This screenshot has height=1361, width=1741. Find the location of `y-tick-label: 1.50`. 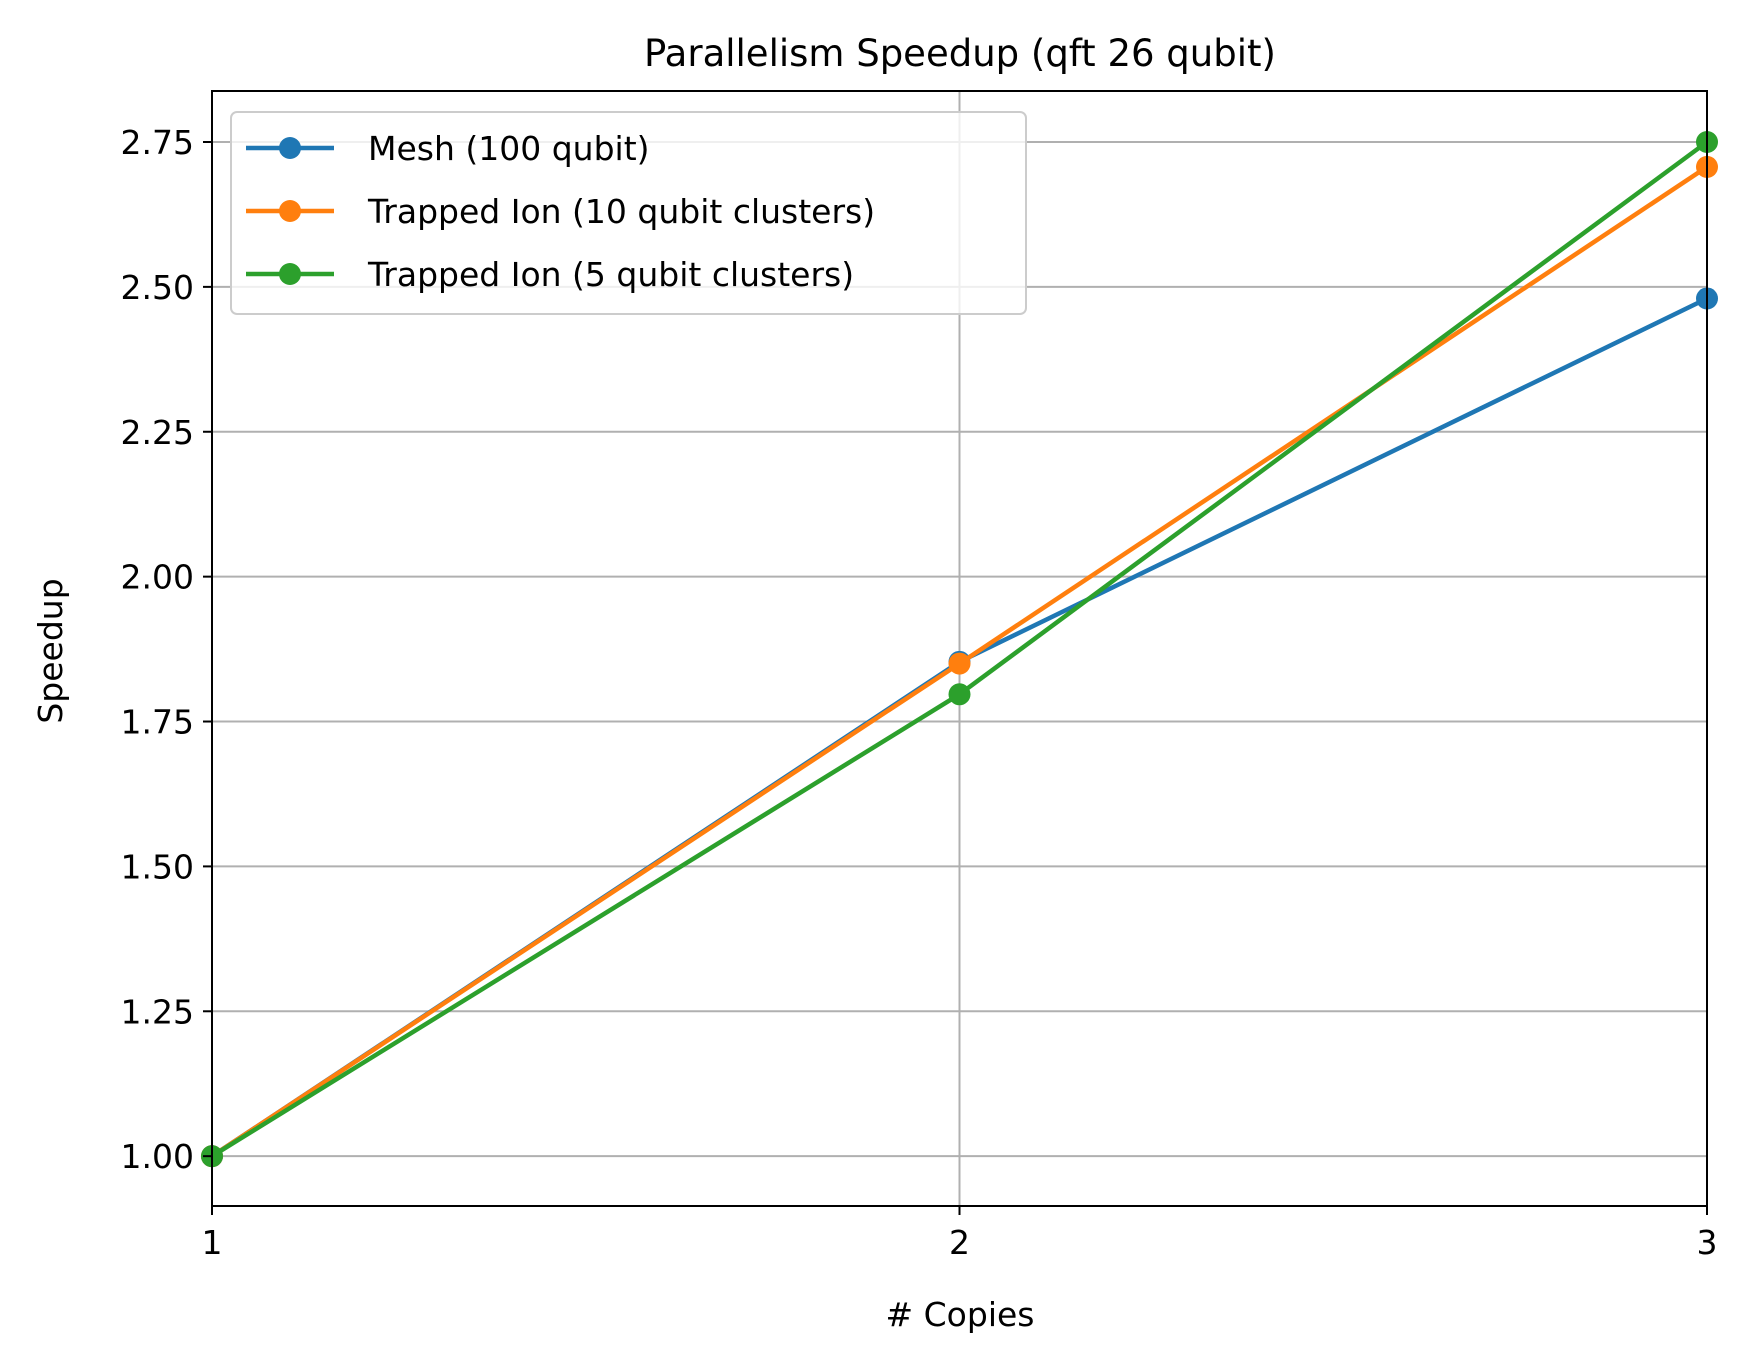

y-tick-label: 1.50 is located at coordinates (157, 866).